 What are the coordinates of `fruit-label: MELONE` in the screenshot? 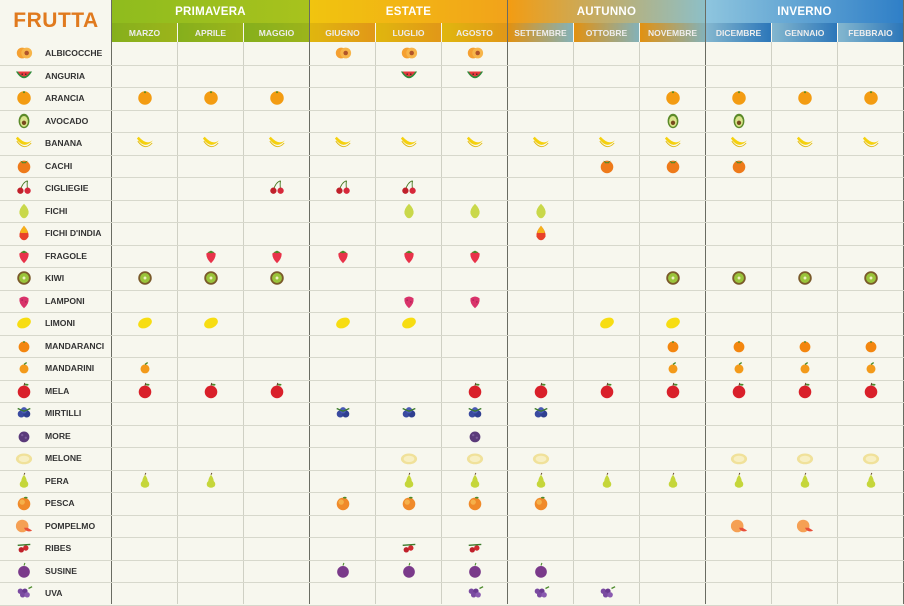 It's located at (63, 458).